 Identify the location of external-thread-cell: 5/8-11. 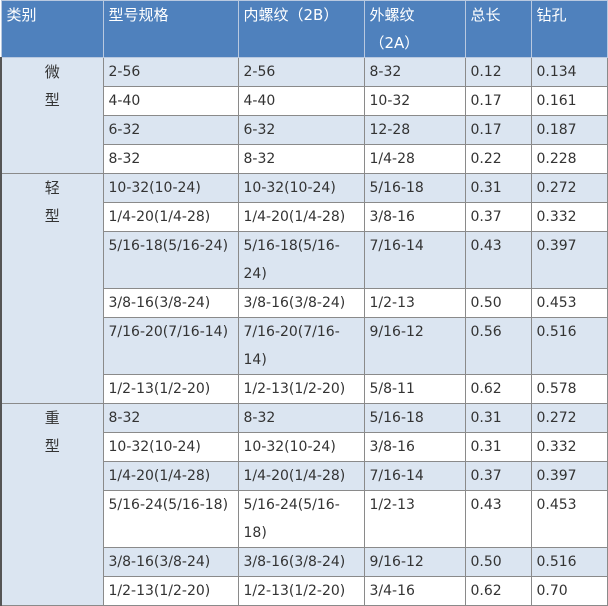
(414, 389).